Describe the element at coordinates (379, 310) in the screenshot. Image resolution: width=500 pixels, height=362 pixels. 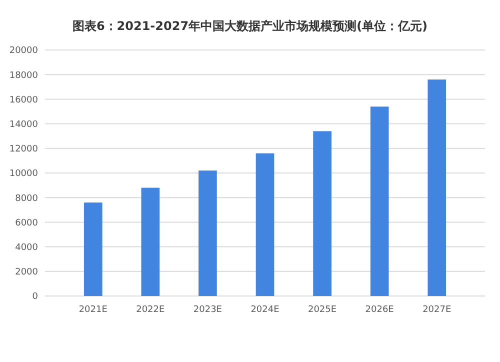
I see `x-tick-label: 2026E` at that location.